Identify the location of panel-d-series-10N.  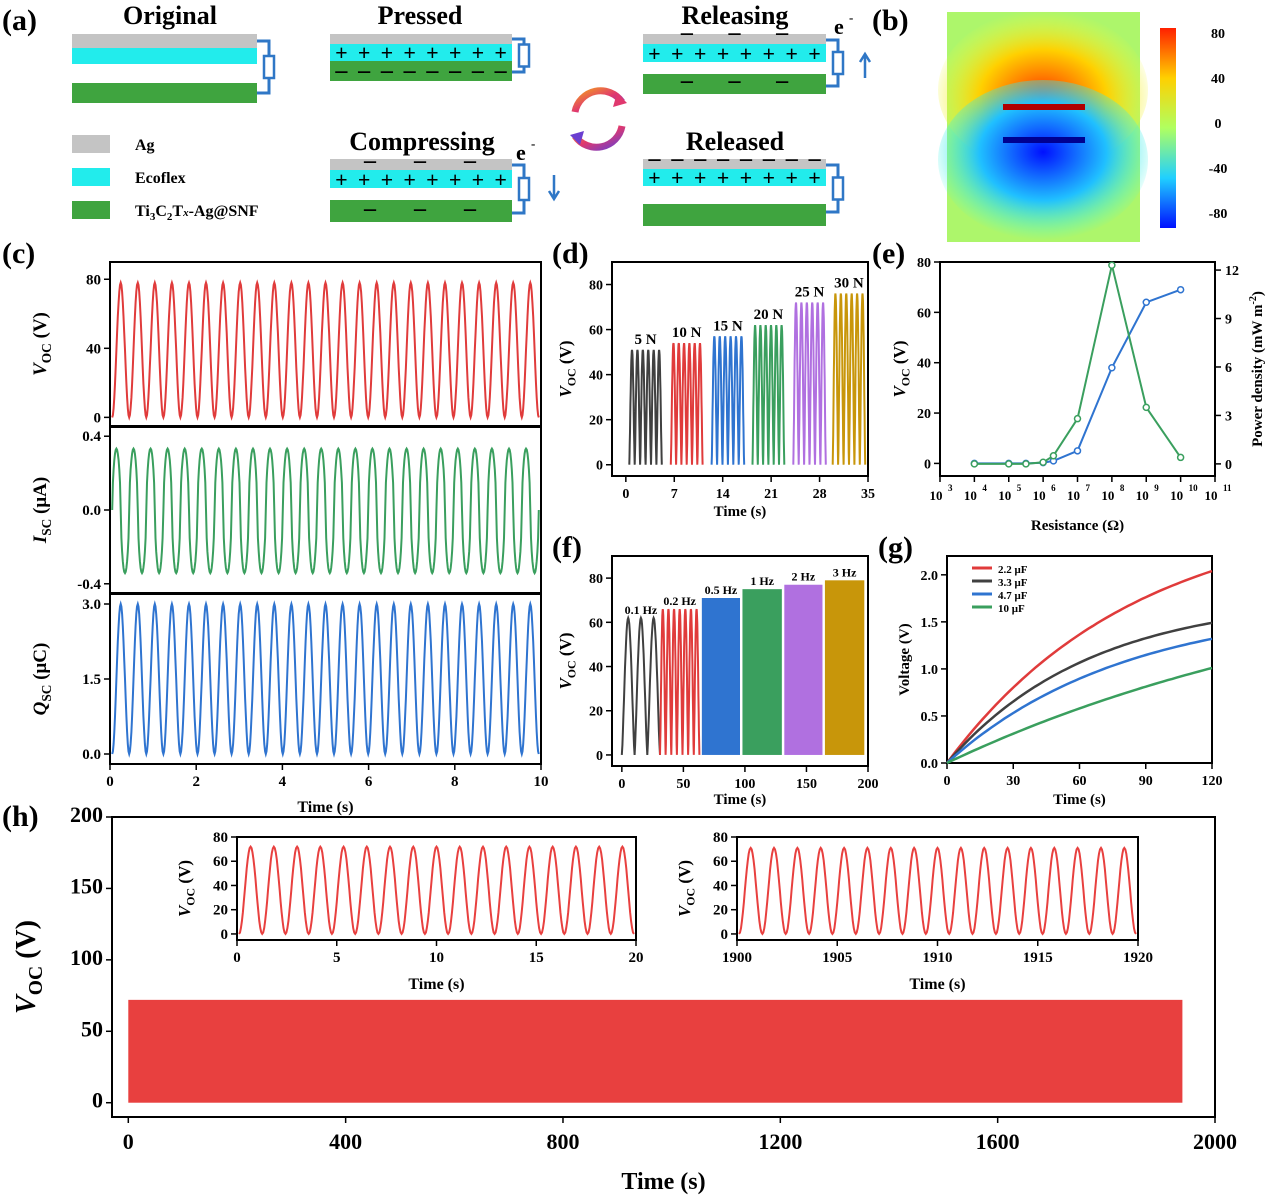
(686, 403).